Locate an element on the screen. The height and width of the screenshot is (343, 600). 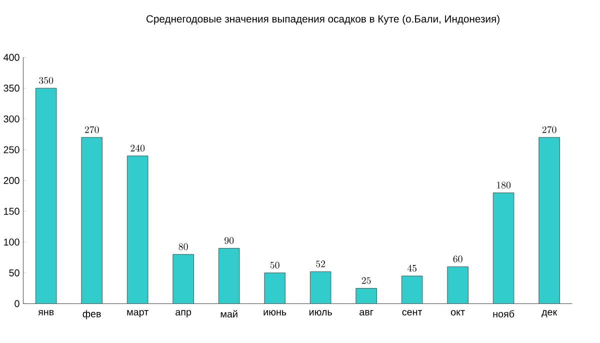
y-tick-label: 50 is located at coordinates (14, 272).